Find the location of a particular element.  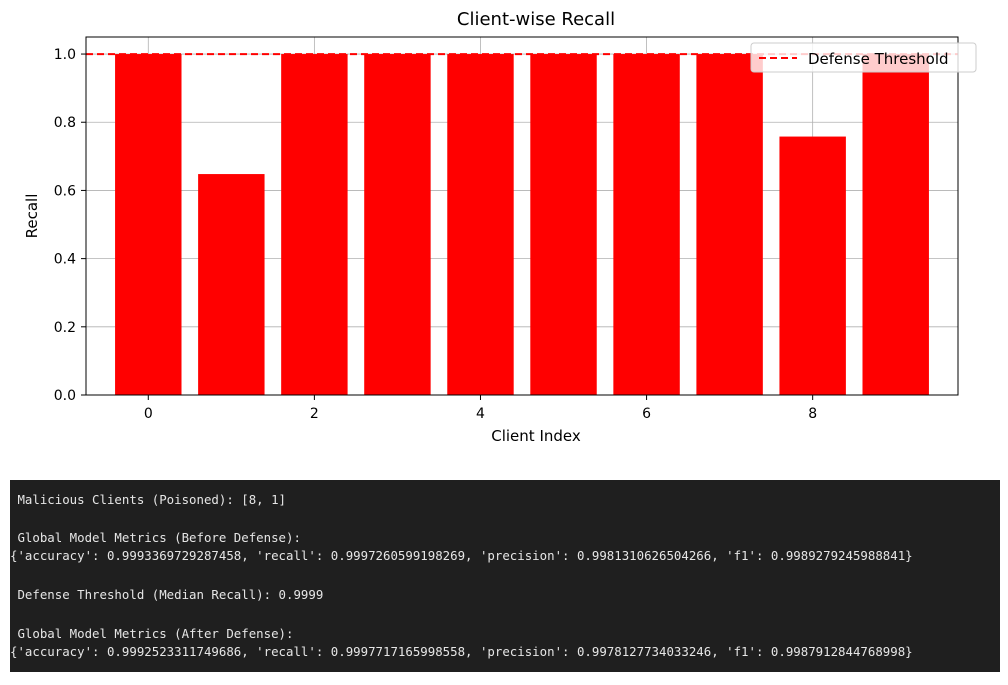

malicious-clients-line: Malicious Clients (Poisoned): [8, 1] is located at coordinates (148, 499).